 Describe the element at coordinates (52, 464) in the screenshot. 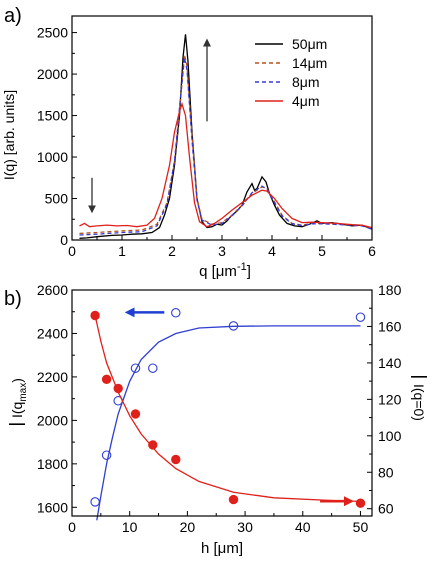

I see `panel-b-ytick-left-label-1: 1800` at that location.